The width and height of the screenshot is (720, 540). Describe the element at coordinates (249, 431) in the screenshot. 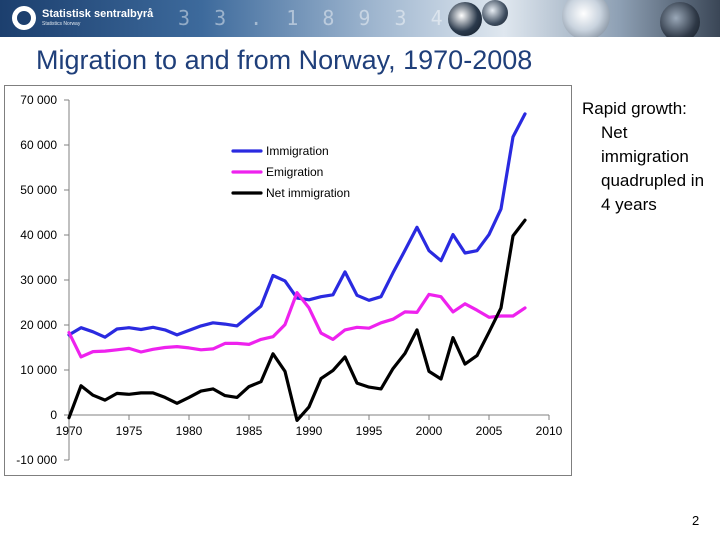

I see `x-tick-label: 1985` at that location.